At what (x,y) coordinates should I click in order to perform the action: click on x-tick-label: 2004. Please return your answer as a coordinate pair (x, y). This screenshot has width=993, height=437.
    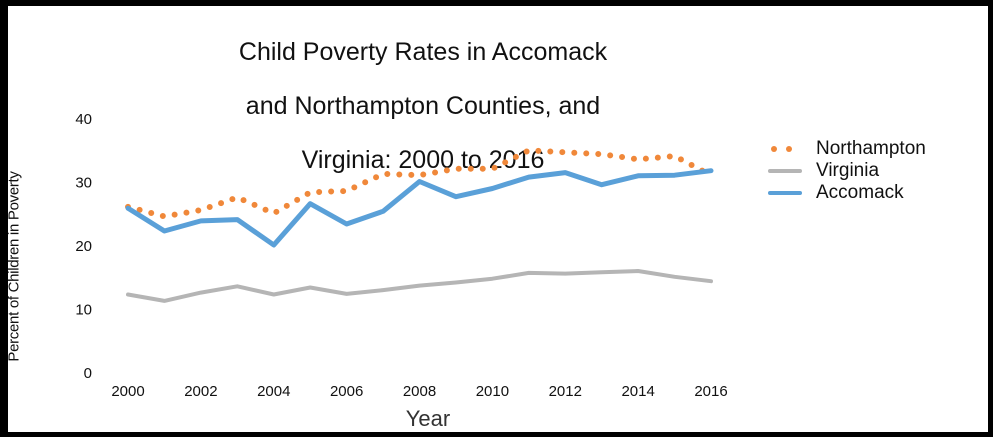
    Looking at the image, I should click on (273, 391).